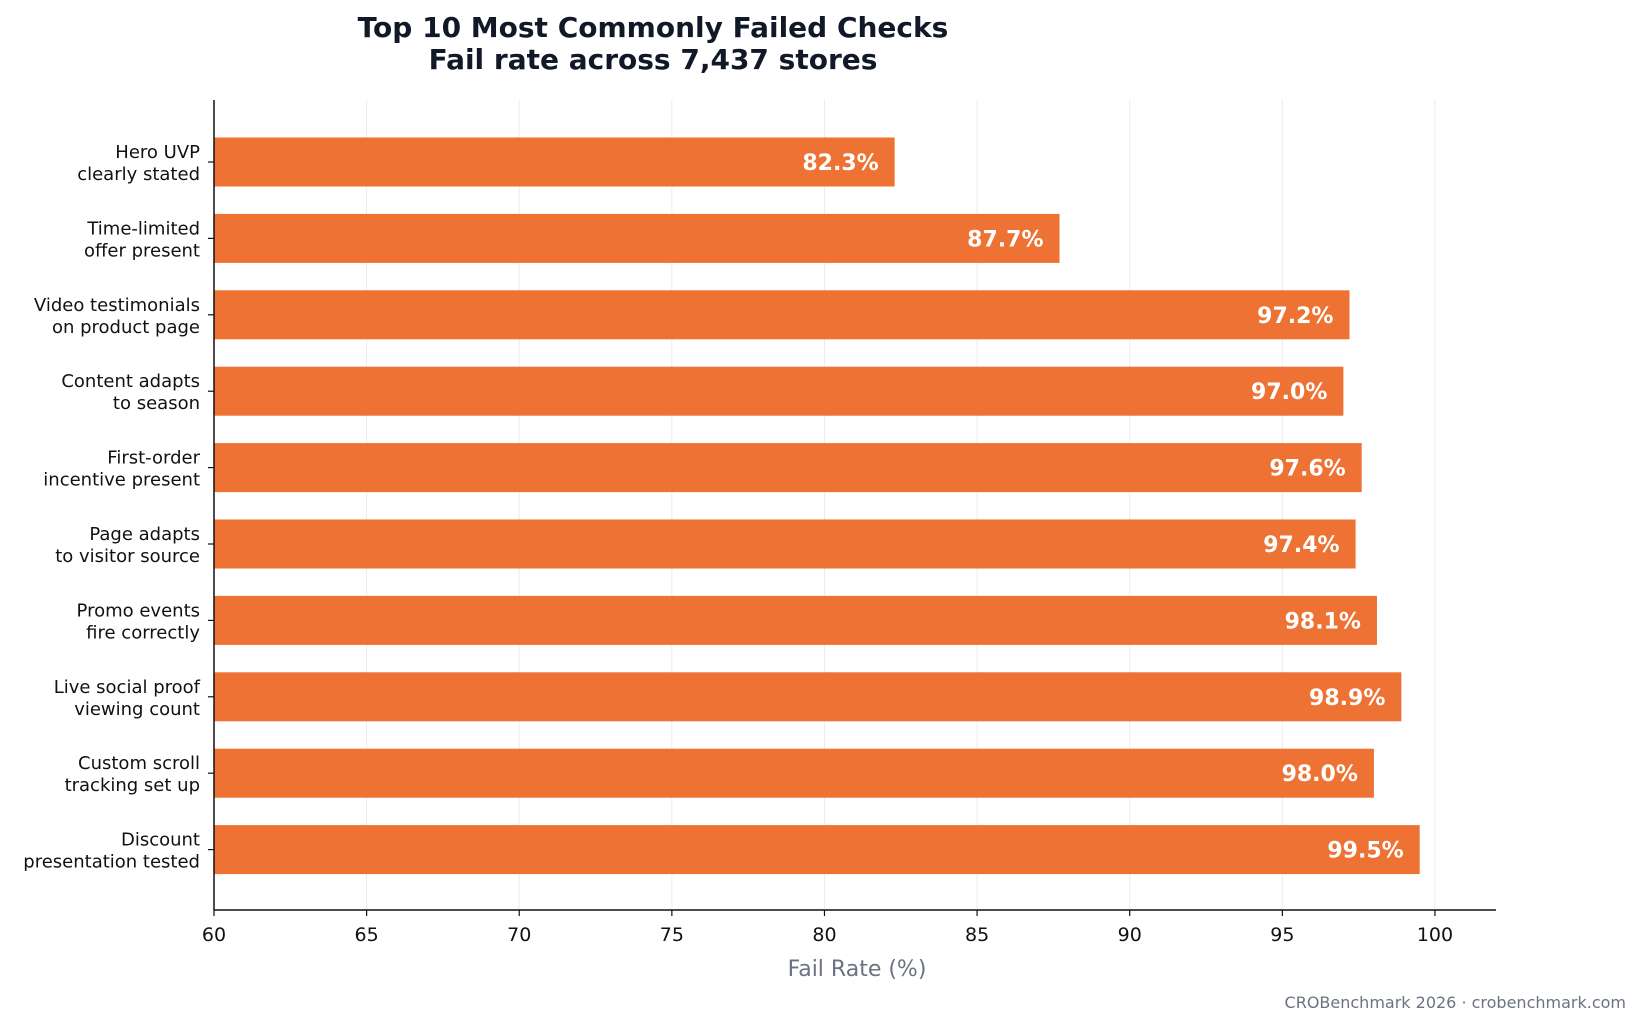 This screenshot has width=1639, height=1022. What do you see at coordinates (127, 687) in the screenshot?
I see `category-label-line: Live social proof` at bounding box center [127, 687].